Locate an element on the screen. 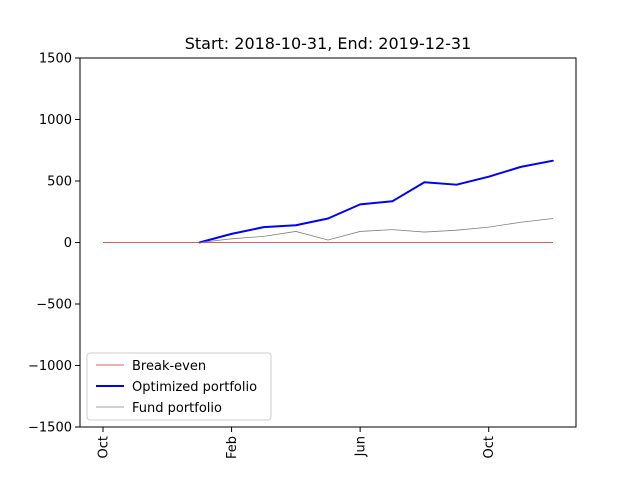 This screenshot has width=640, height=484. y-tick-label: 1000 is located at coordinates (55, 120).